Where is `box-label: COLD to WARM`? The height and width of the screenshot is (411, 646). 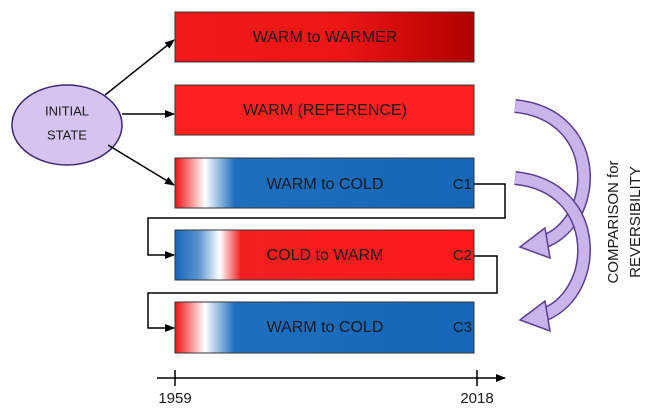
box-label: COLD to WARM is located at coordinates (325, 255).